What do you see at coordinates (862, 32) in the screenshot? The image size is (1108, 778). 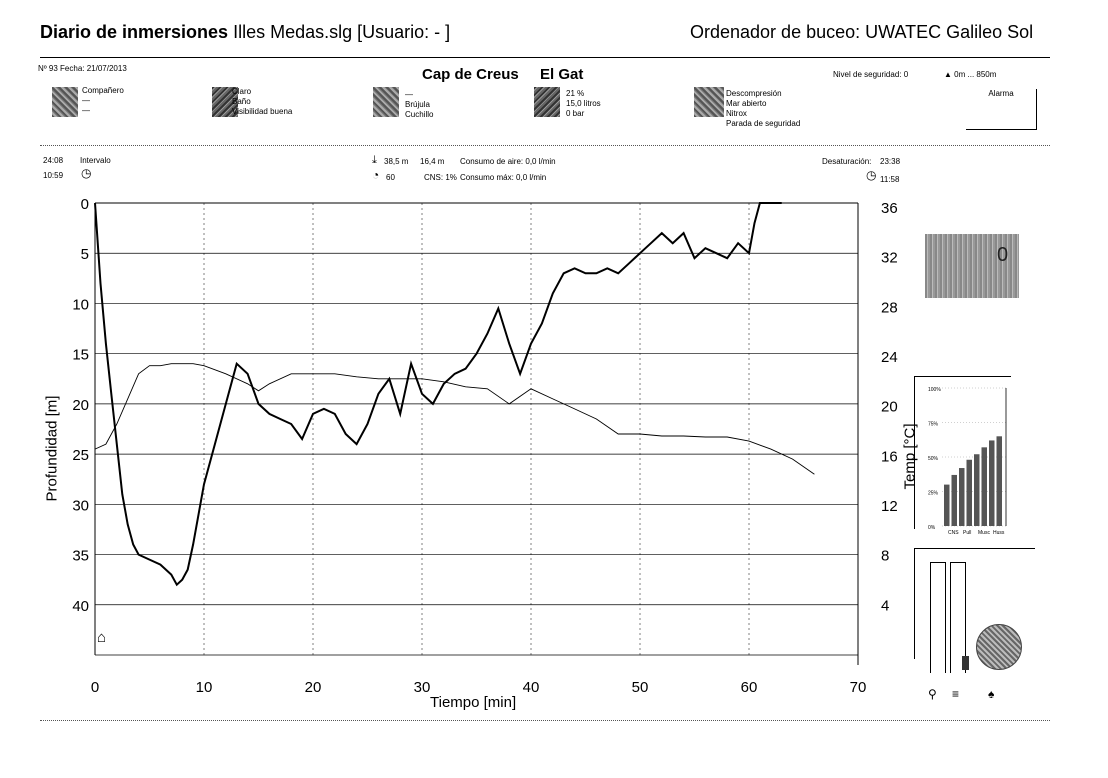 I see `dive-computer-name: Ordenador de buceo: UWATEC Galileo Sol` at bounding box center [862, 32].